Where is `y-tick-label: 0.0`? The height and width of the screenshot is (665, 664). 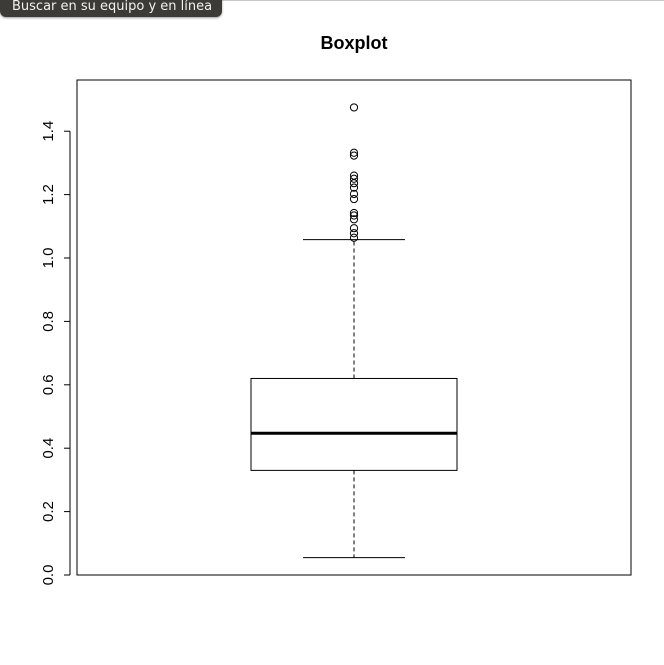
y-tick-label: 0.0 is located at coordinates (48, 575).